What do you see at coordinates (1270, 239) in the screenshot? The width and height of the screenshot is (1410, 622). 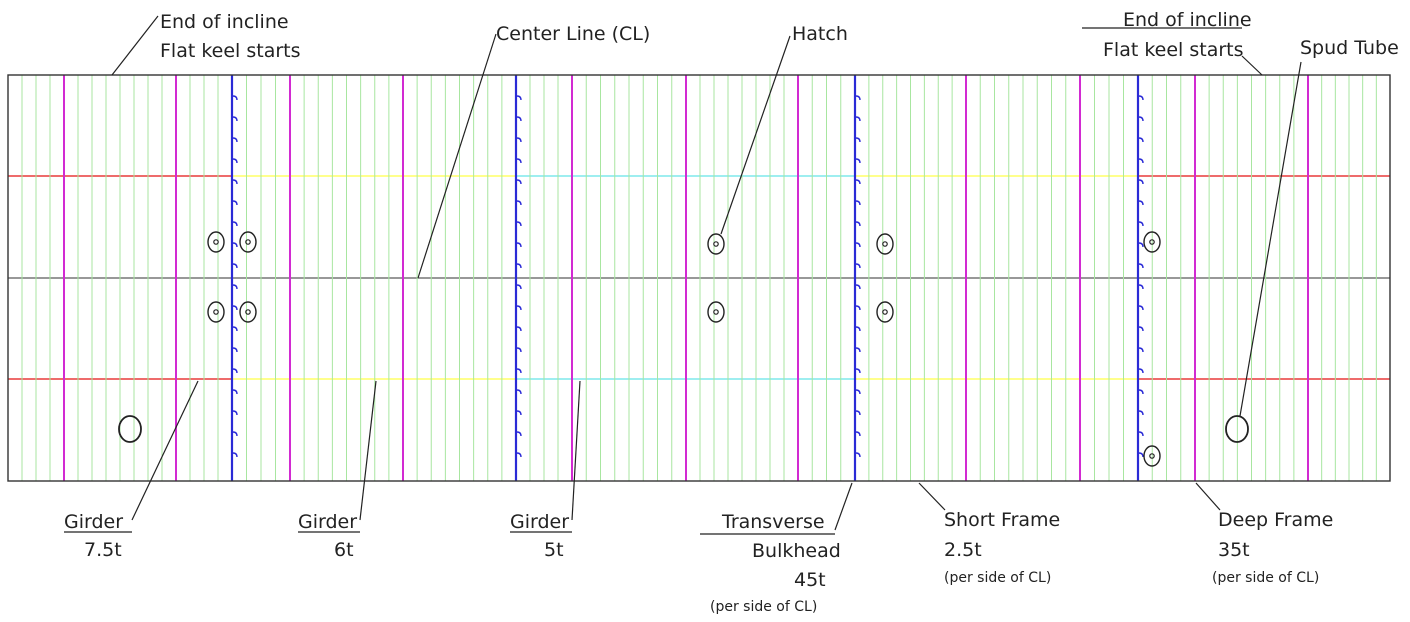 I see `leader-spud-tube` at bounding box center [1270, 239].